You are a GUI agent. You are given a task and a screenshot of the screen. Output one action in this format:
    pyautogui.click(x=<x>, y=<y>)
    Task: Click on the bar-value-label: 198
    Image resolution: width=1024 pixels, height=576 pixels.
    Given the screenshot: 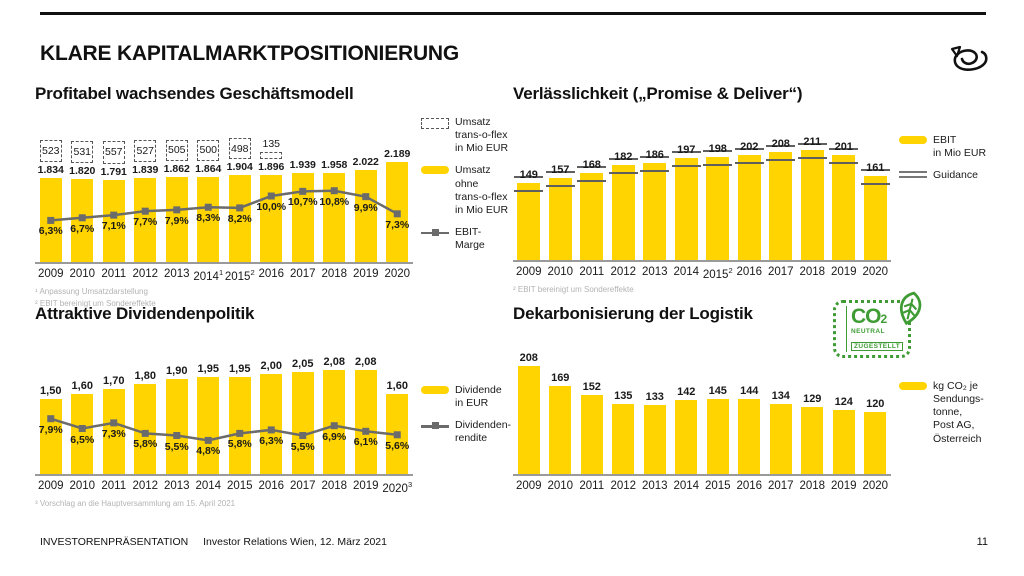 What is the action you would take?
    pyautogui.click(x=717, y=149)
    